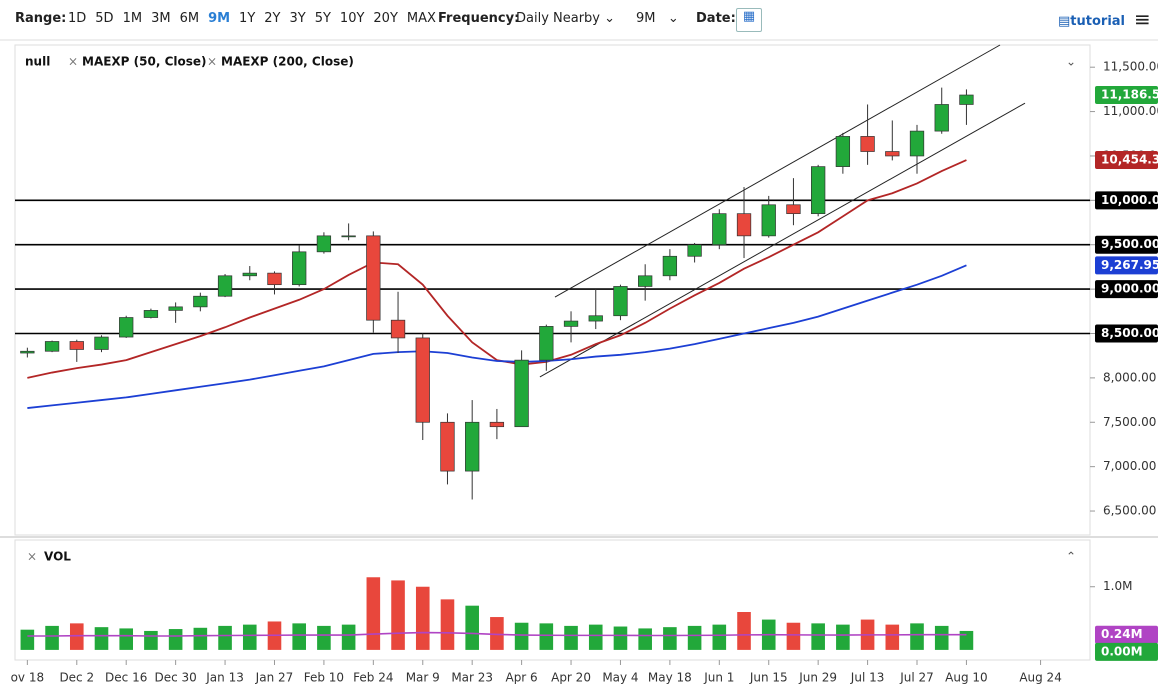 Image resolution: width=1158 pixels, height=700 pixels. Describe the element at coordinates (1071, 557) in the screenshot. I see `collapse-toggle: ⌃` at that location.